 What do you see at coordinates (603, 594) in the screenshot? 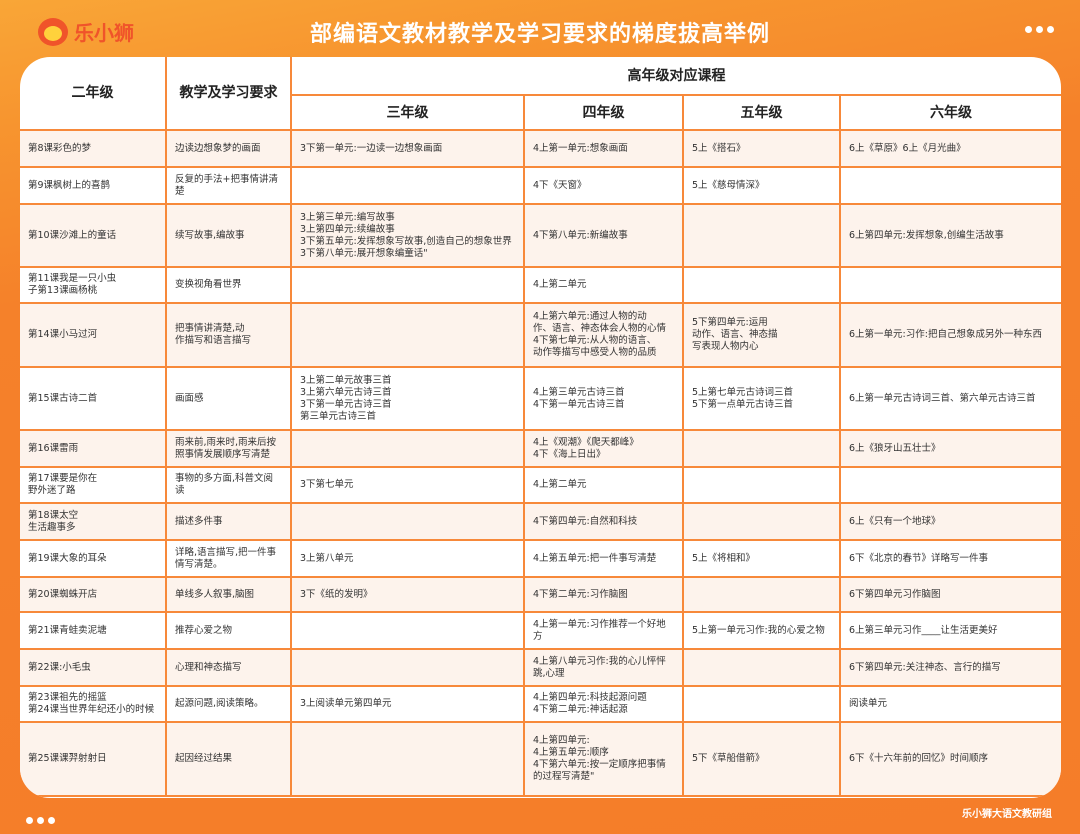
I see `cell-g4: 4下第二单元:习作脑图` at bounding box center [603, 594].